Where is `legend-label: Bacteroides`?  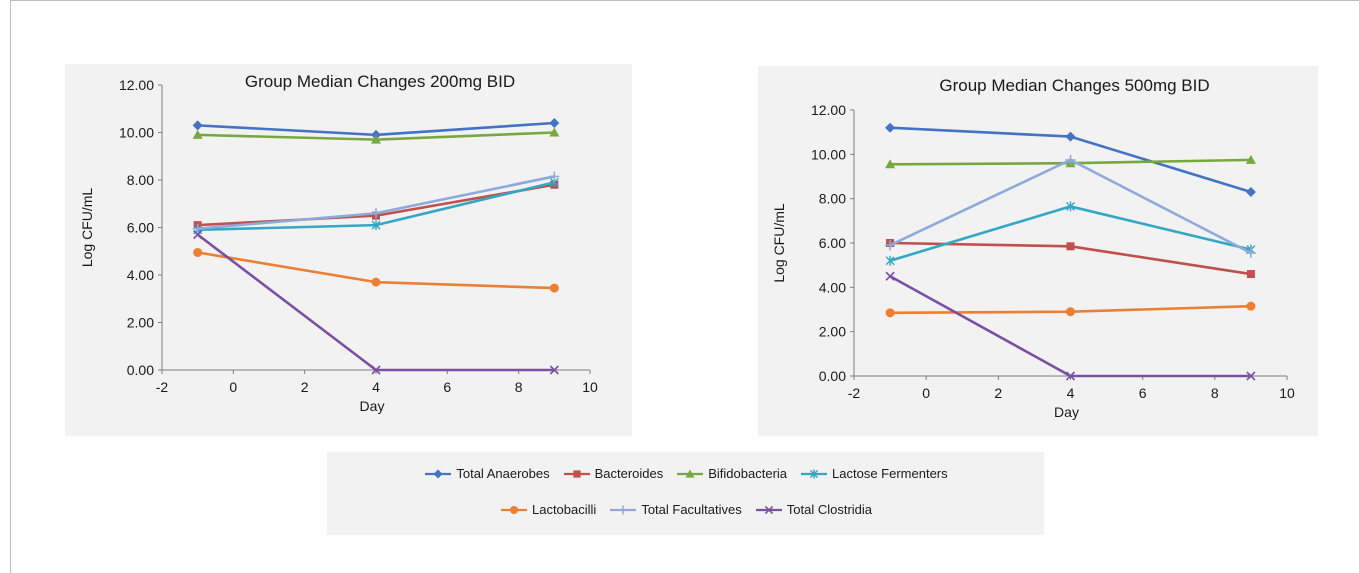 legend-label: Bacteroides is located at coordinates (629, 473).